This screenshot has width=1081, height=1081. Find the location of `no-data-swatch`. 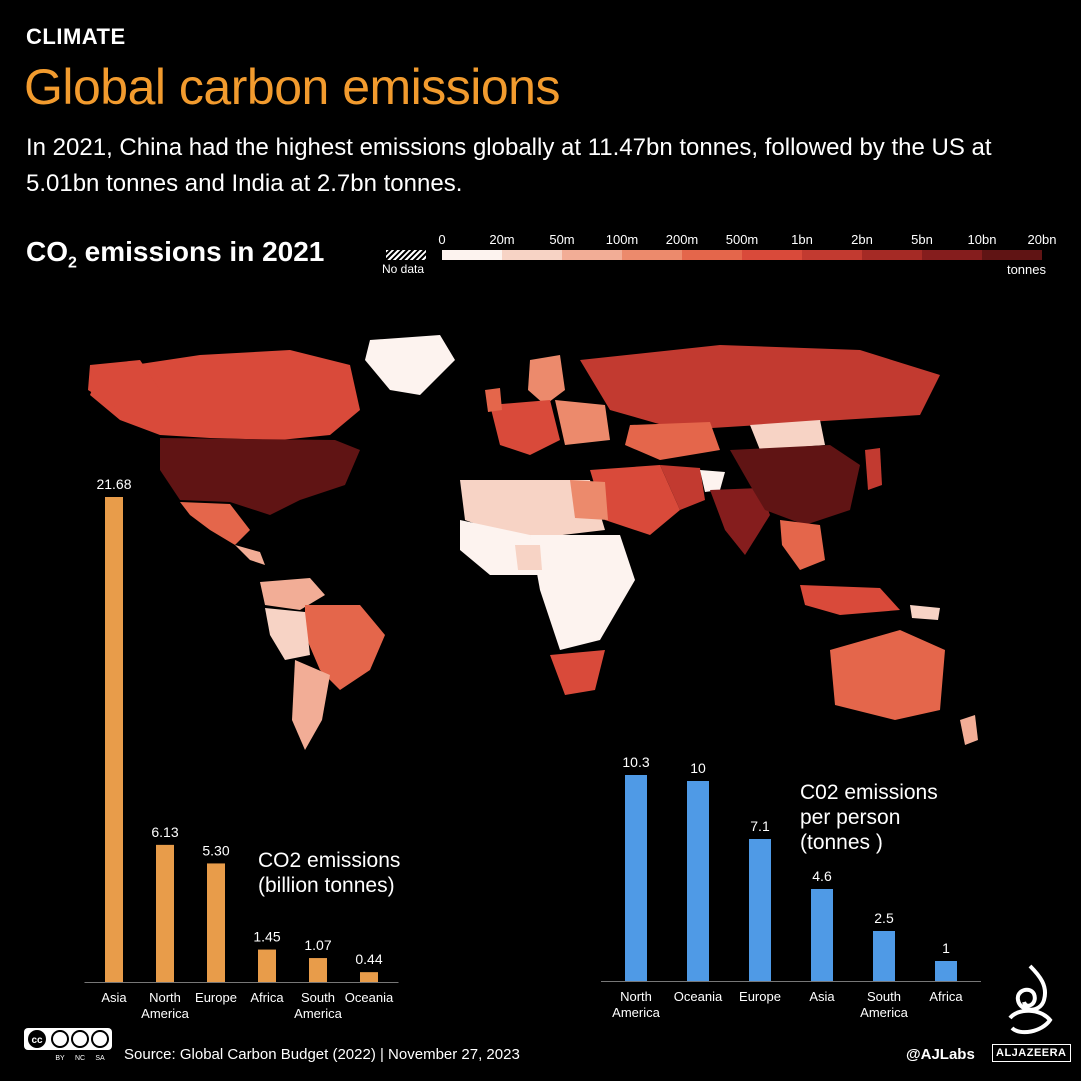

no-data-swatch is located at coordinates (406, 255).